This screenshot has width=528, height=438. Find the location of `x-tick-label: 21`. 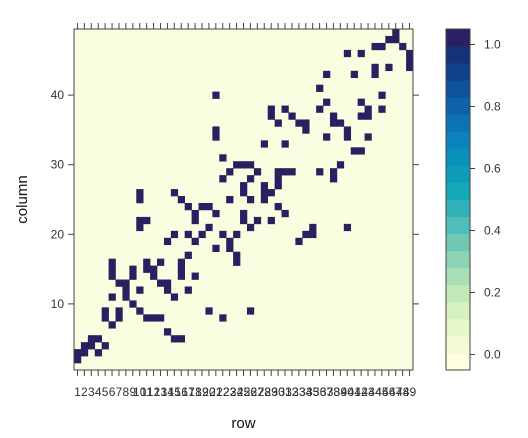

x-tick-label: 21 is located at coordinates (216, 392).